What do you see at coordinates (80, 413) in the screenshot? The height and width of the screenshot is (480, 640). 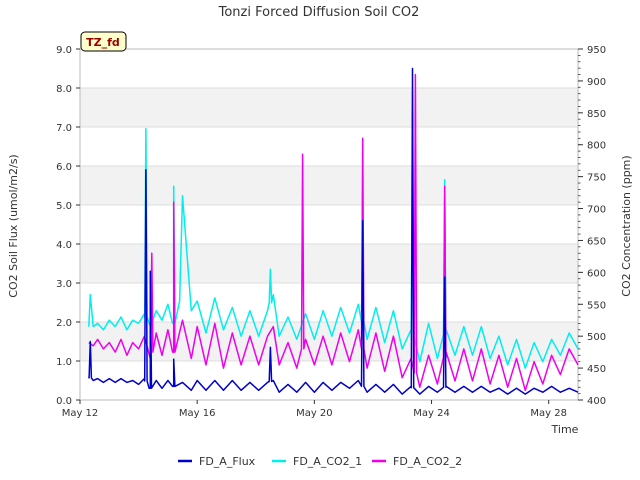 I see `x-tick-label: May 12` at bounding box center [80, 413].